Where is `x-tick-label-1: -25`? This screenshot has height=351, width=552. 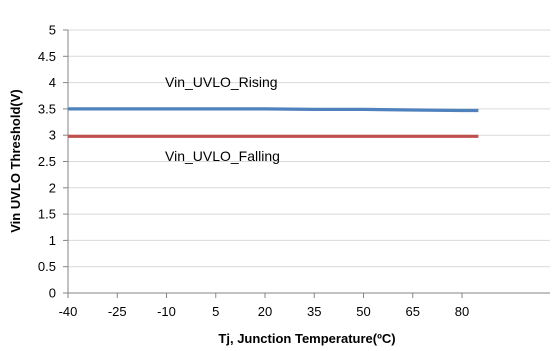
x-tick-label-1: -25 is located at coordinates (117, 311).